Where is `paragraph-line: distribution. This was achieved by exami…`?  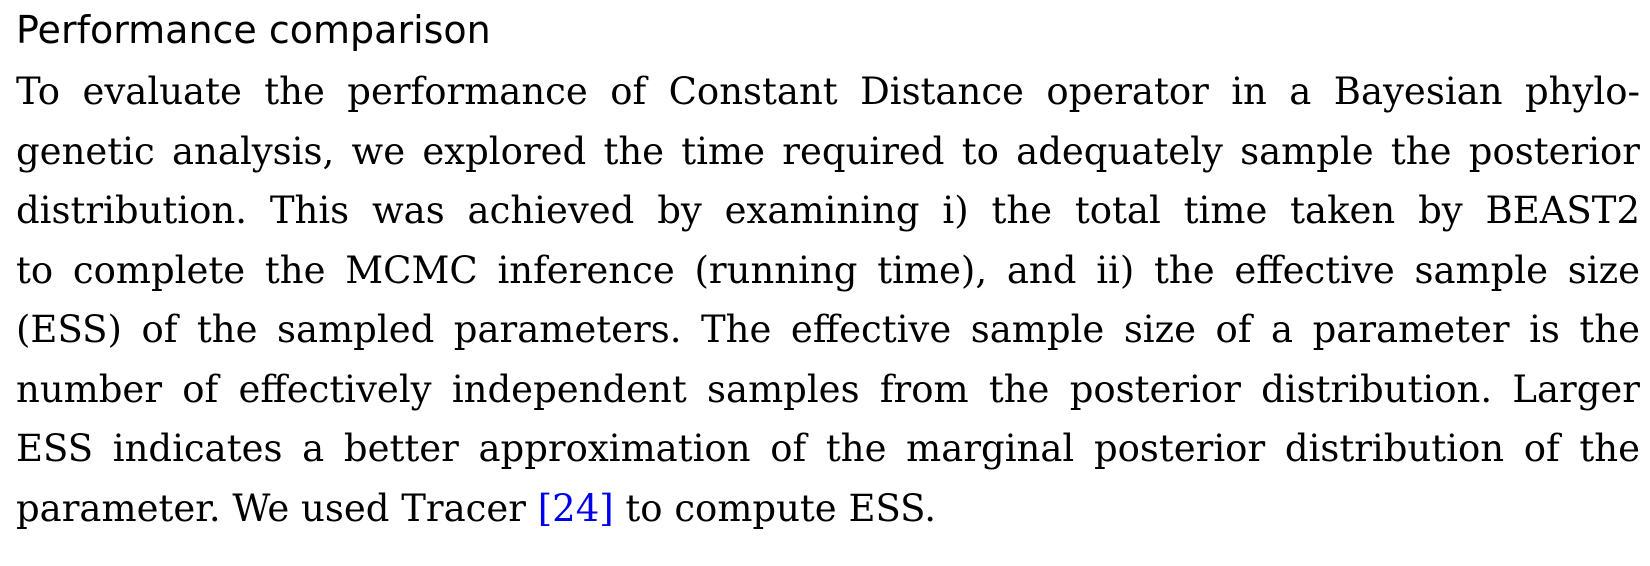
paragraph-line: distribution. This was achieved by exami… is located at coordinates (828, 210).